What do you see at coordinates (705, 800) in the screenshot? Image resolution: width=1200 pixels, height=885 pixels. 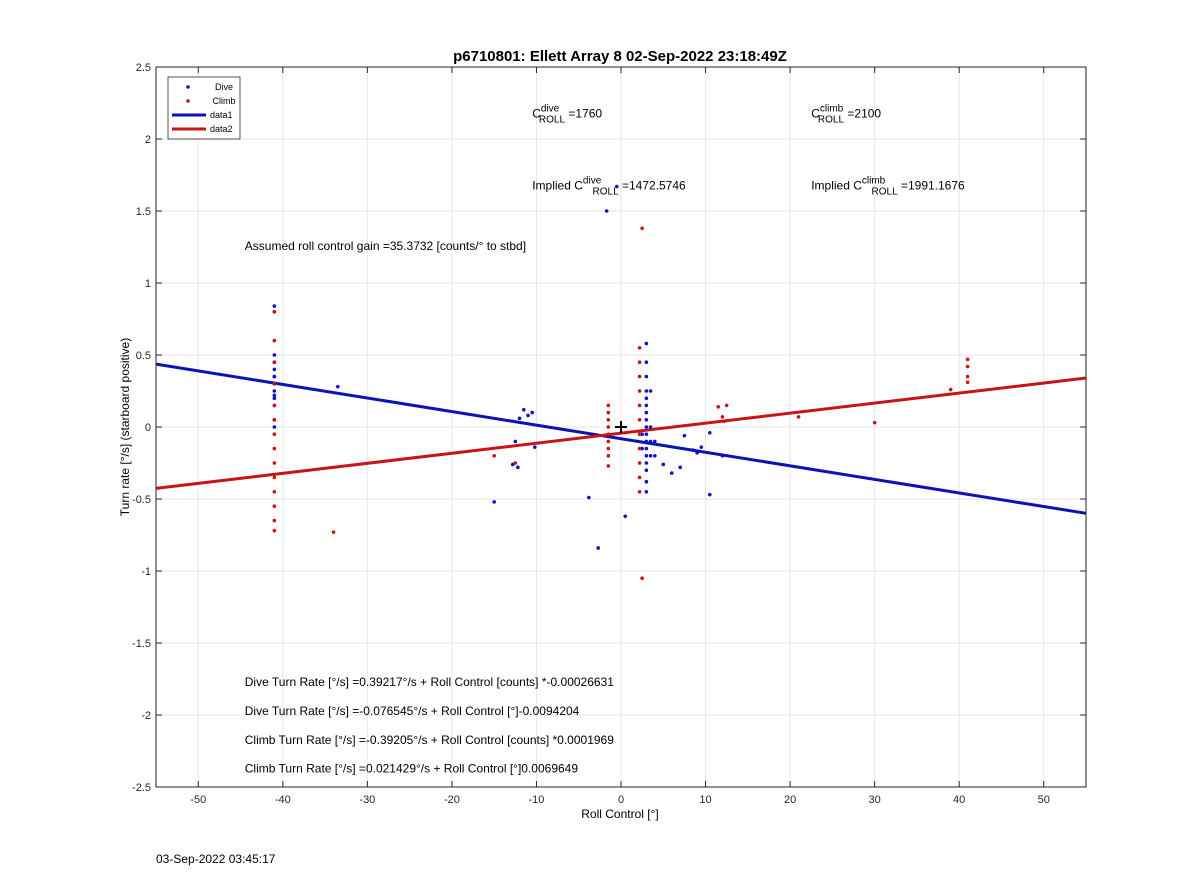 I see `x-tick-label: 10` at bounding box center [705, 800].